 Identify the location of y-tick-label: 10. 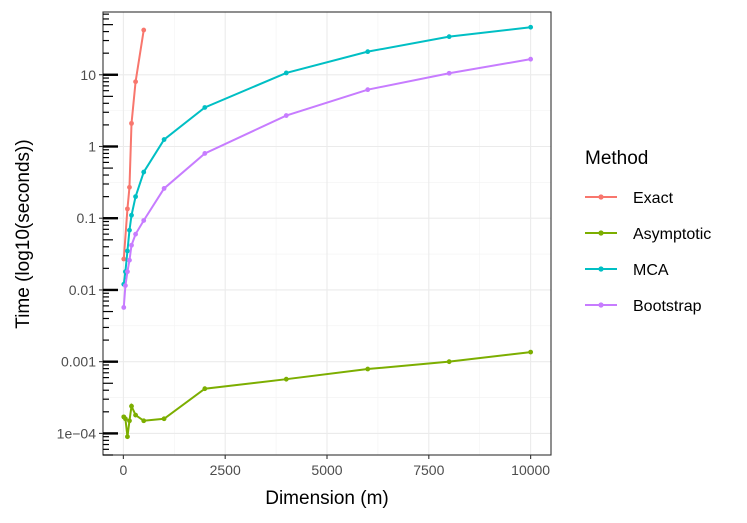
(88, 75).